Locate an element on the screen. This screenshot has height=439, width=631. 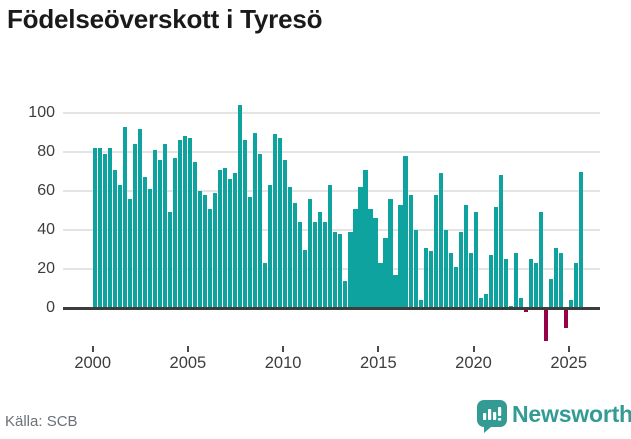
source-label: Källa: SCB is located at coordinates (41, 421).